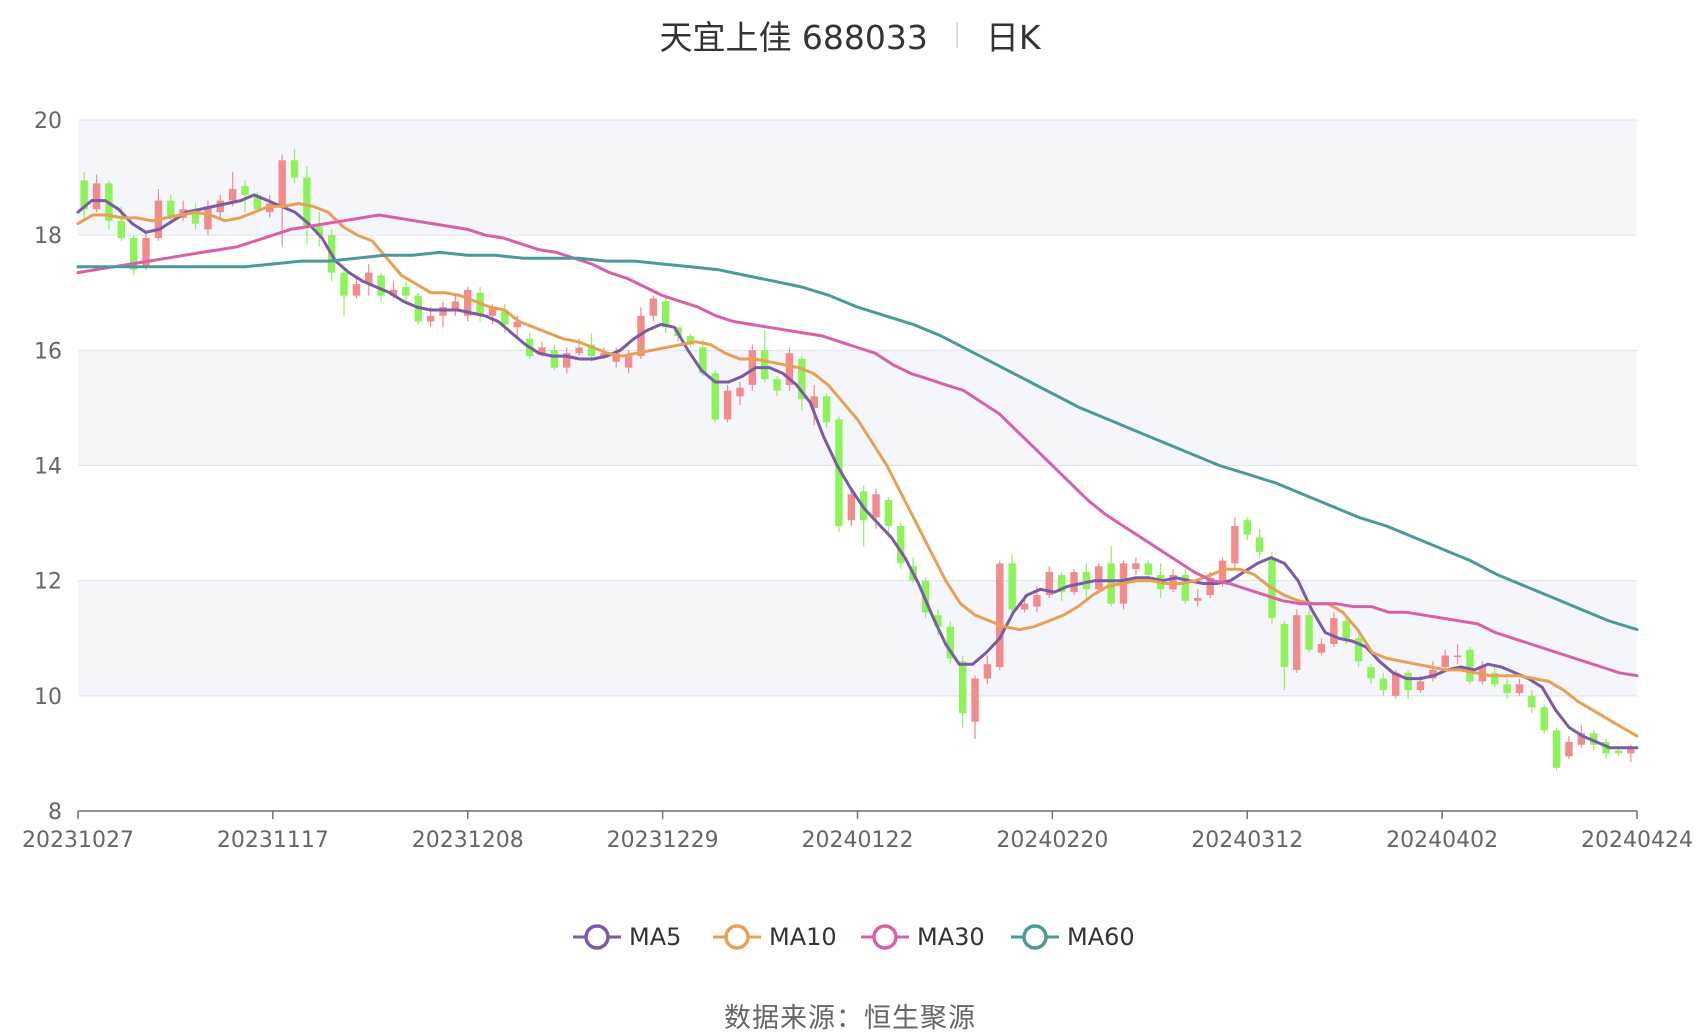  Describe the element at coordinates (468, 840) in the screenshot. I see `x-tick-label: 20231208` at that location.